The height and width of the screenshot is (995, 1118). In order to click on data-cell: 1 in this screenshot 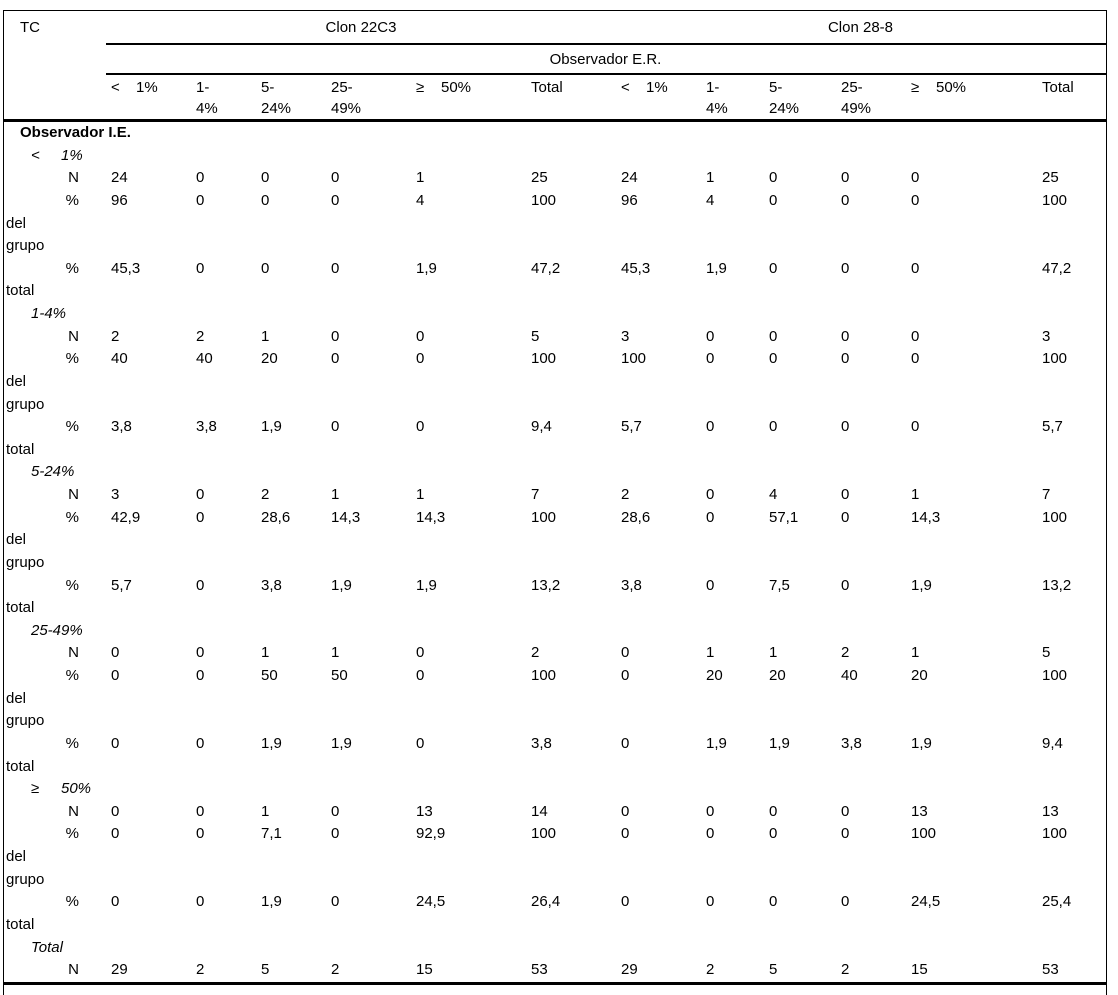, I will do `click(773, 653)`.